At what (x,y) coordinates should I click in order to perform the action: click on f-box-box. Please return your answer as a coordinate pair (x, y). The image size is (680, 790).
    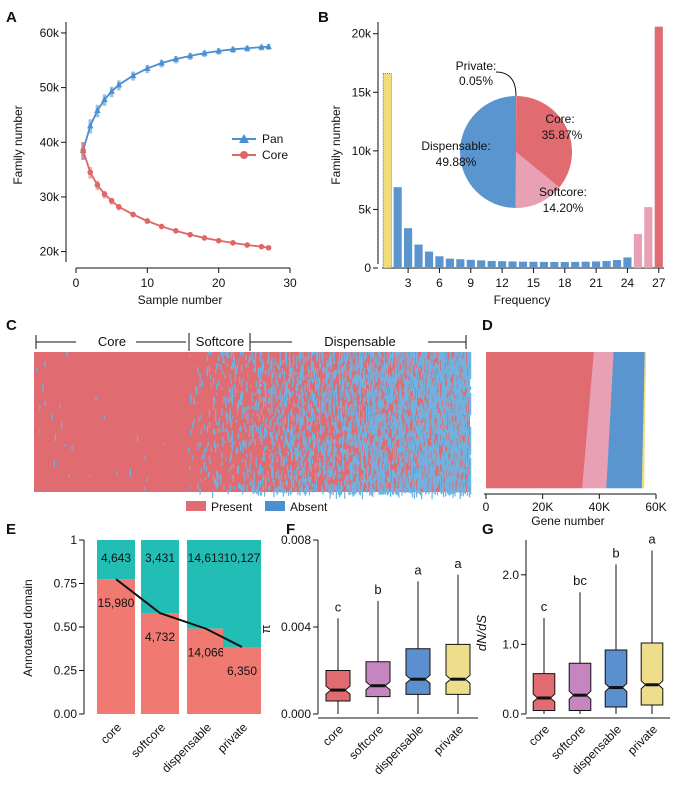
    Looking at the image, I should click on (418, 671).